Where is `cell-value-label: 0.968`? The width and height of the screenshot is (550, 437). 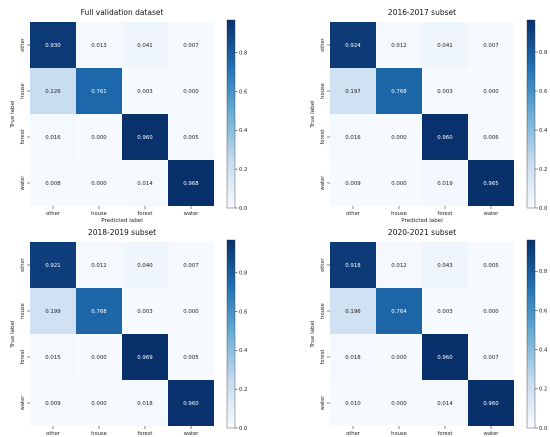 cell-value-label: 0.968 is located at coordinates (191, 184).